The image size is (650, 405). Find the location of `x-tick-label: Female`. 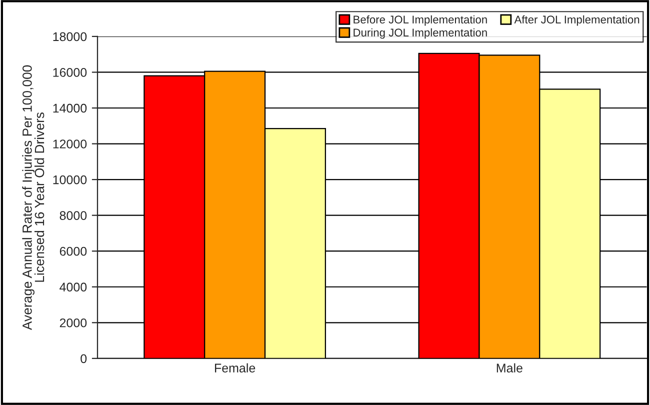

x-tick-label: Female is located at coordinates (235, 367).